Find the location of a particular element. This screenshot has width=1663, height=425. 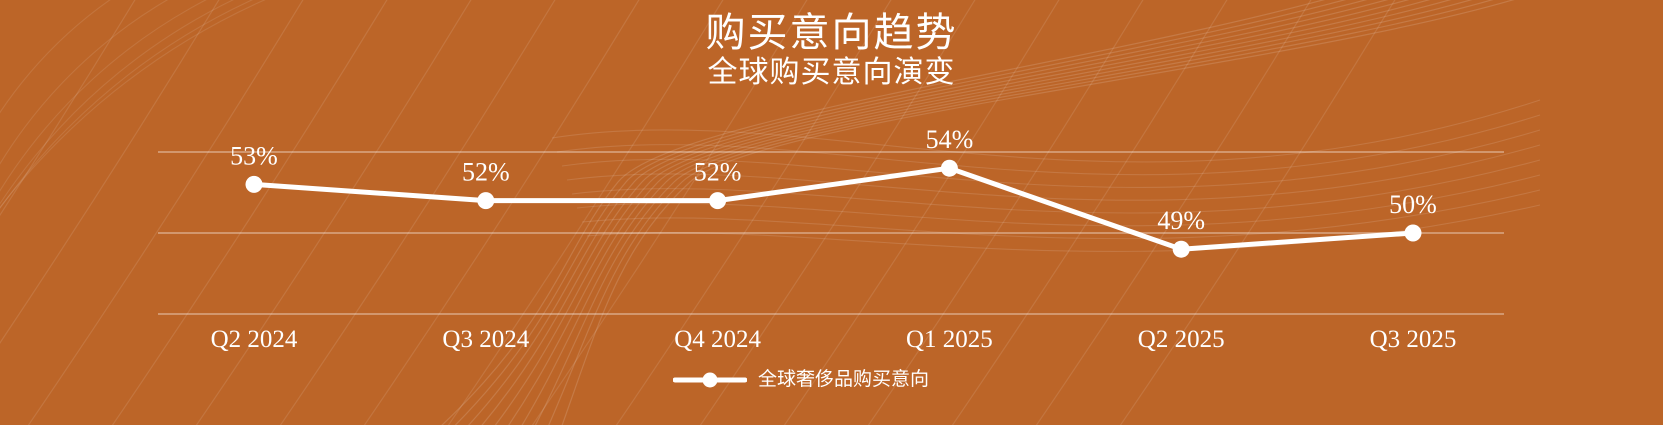

legend-series-label: 全球奢侈品购买意向 is located at coordinates (844, 379).